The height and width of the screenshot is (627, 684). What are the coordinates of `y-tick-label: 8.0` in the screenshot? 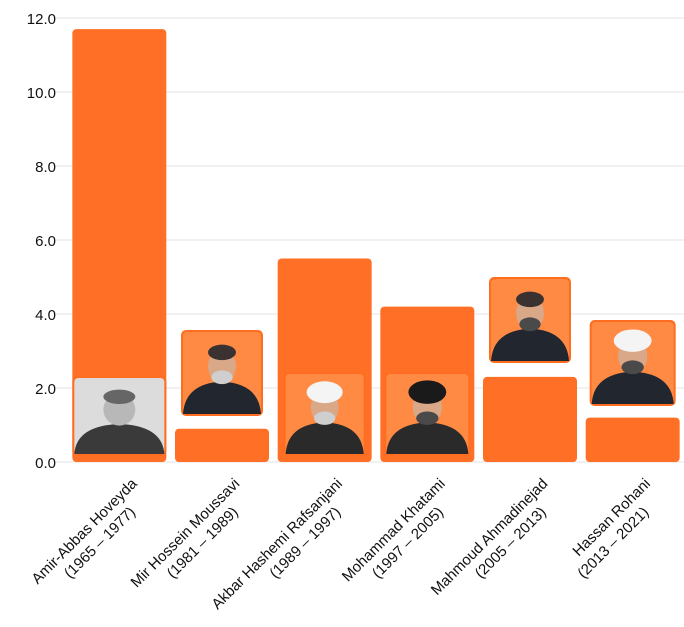 It's located at (45, 167).